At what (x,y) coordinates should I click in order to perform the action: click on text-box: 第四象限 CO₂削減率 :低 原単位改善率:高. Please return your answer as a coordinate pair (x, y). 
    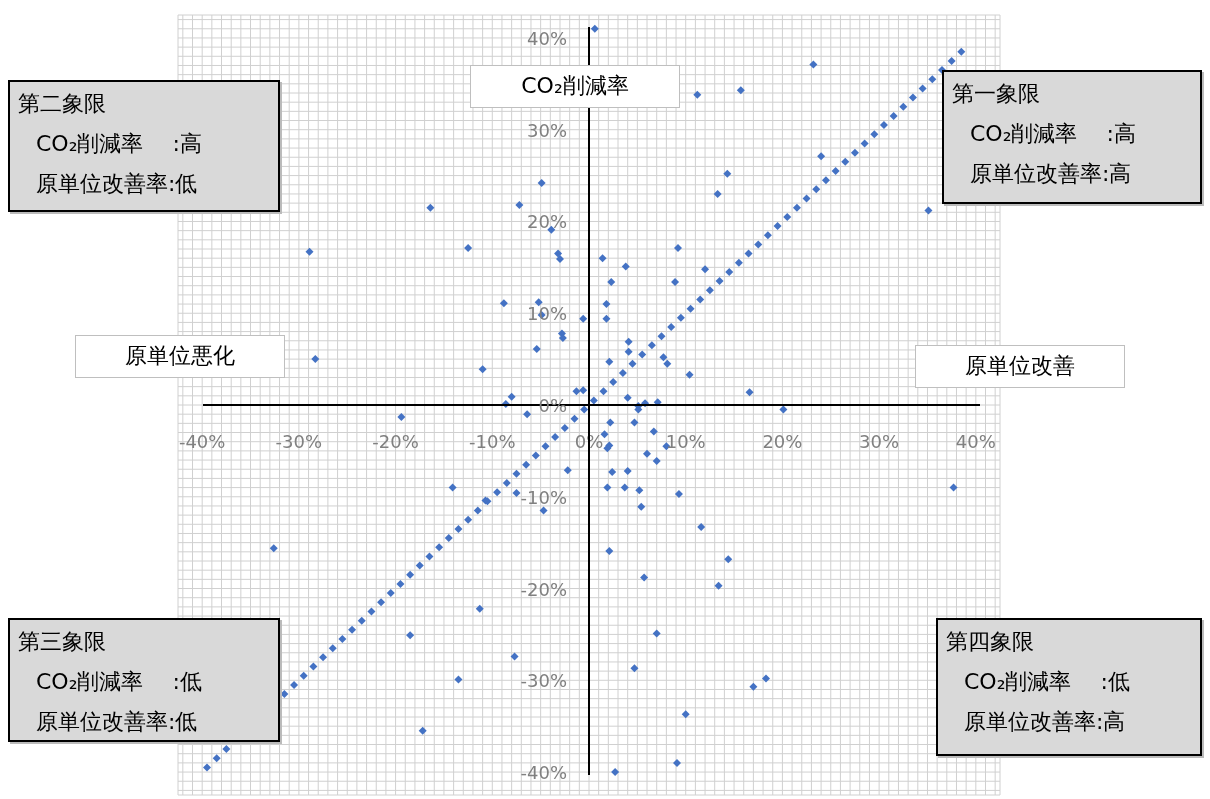
    Looking at the image, I should click on (1069, 687).